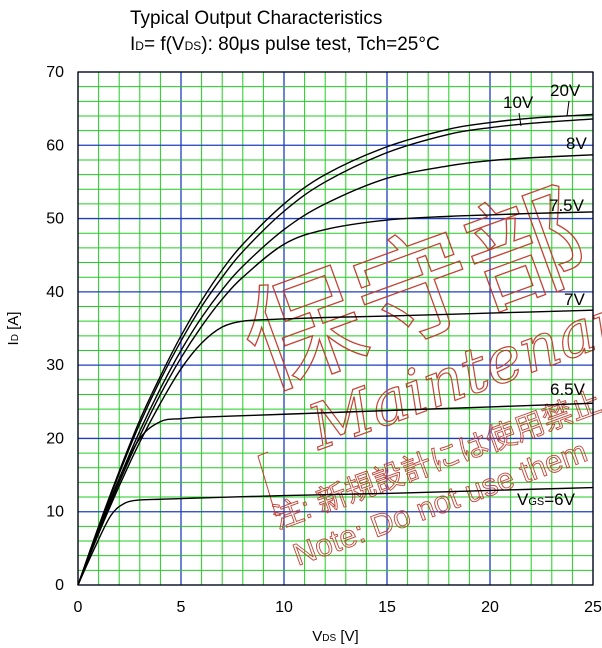 The width and height of the screenshot is (602, 648). What do you see at coordinates (568, 389) in the screenshot?
I see `curve-label-6-5v: 6.5V` at bounding box center [568, 389].